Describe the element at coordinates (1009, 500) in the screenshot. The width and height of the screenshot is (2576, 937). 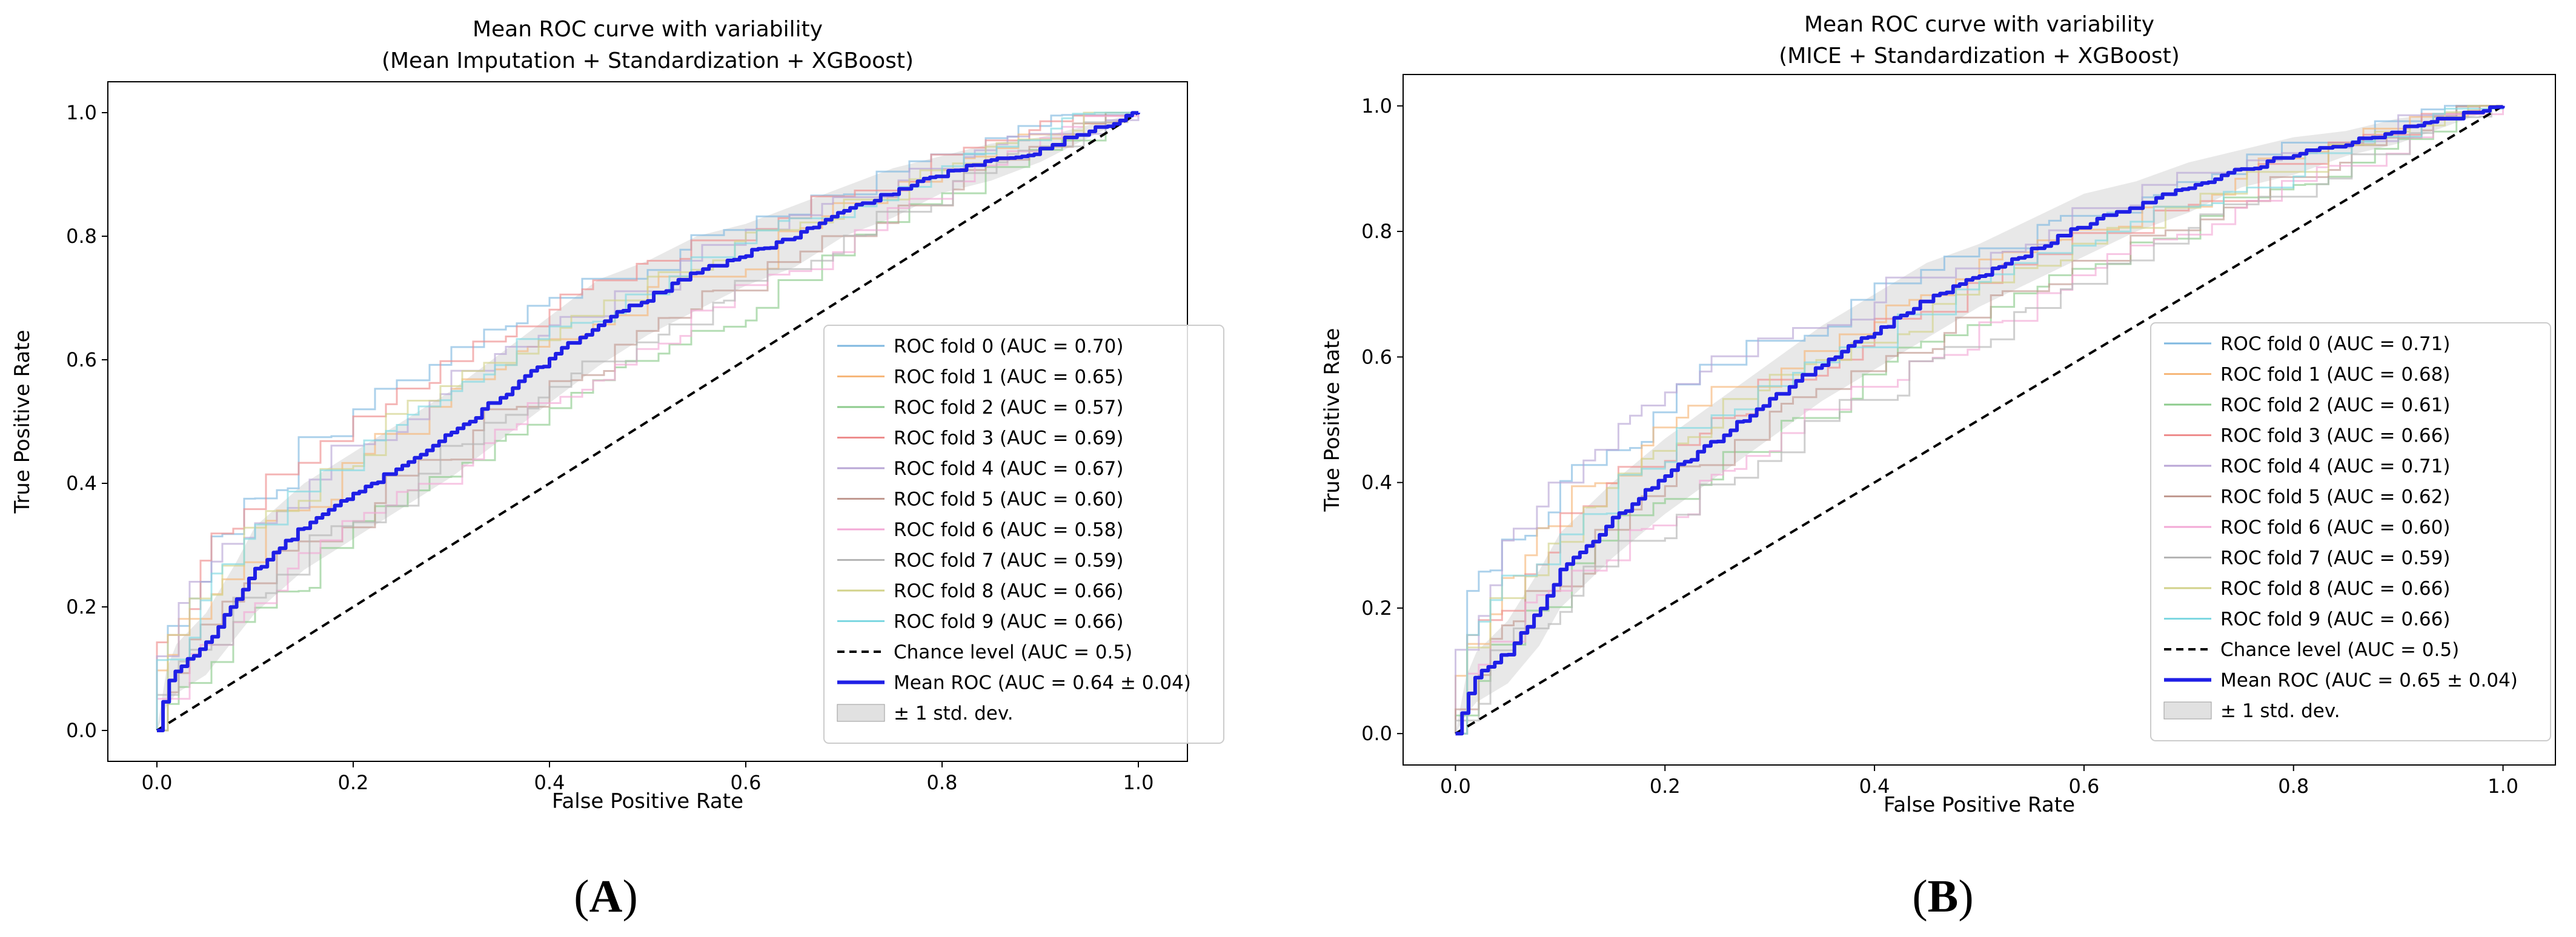
I see `legend-label-fold-5: ROC fold 5 (AUC = 0.60)` at that location.